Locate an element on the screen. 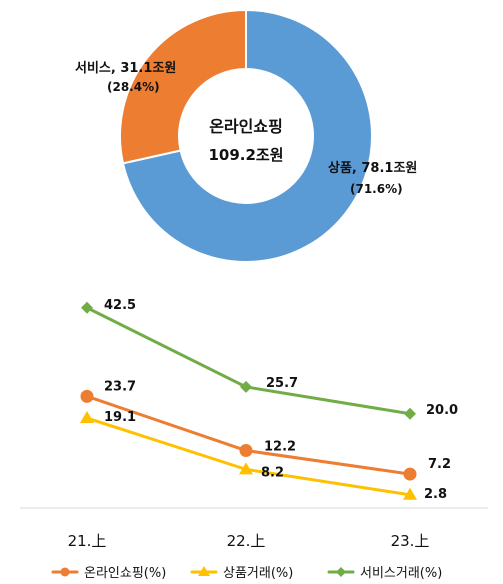  series-points-online is located at coordinates (248, 435).